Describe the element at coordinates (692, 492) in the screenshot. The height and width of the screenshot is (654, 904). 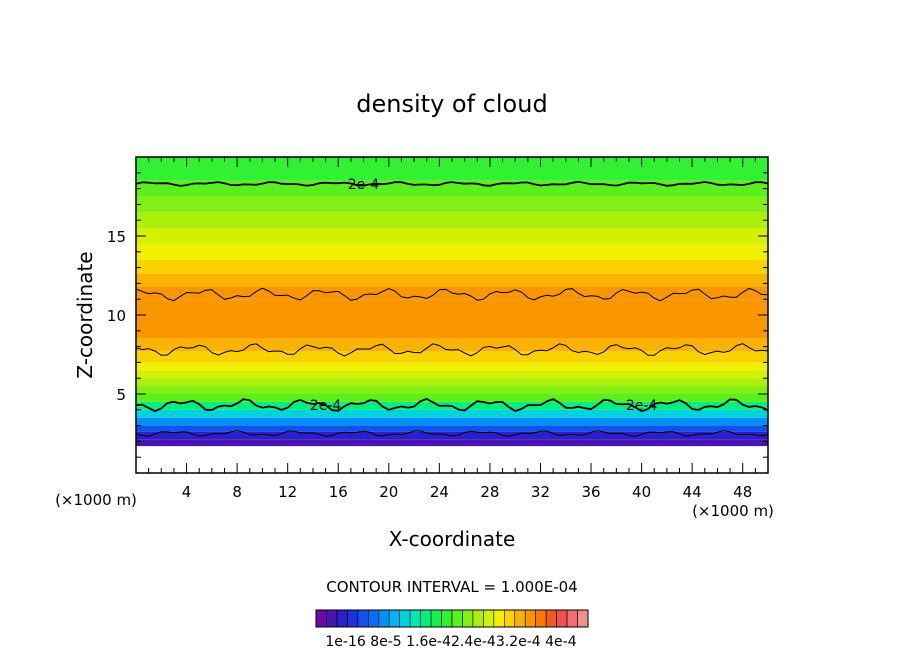
I see `x-tick-label: 44` at that location.